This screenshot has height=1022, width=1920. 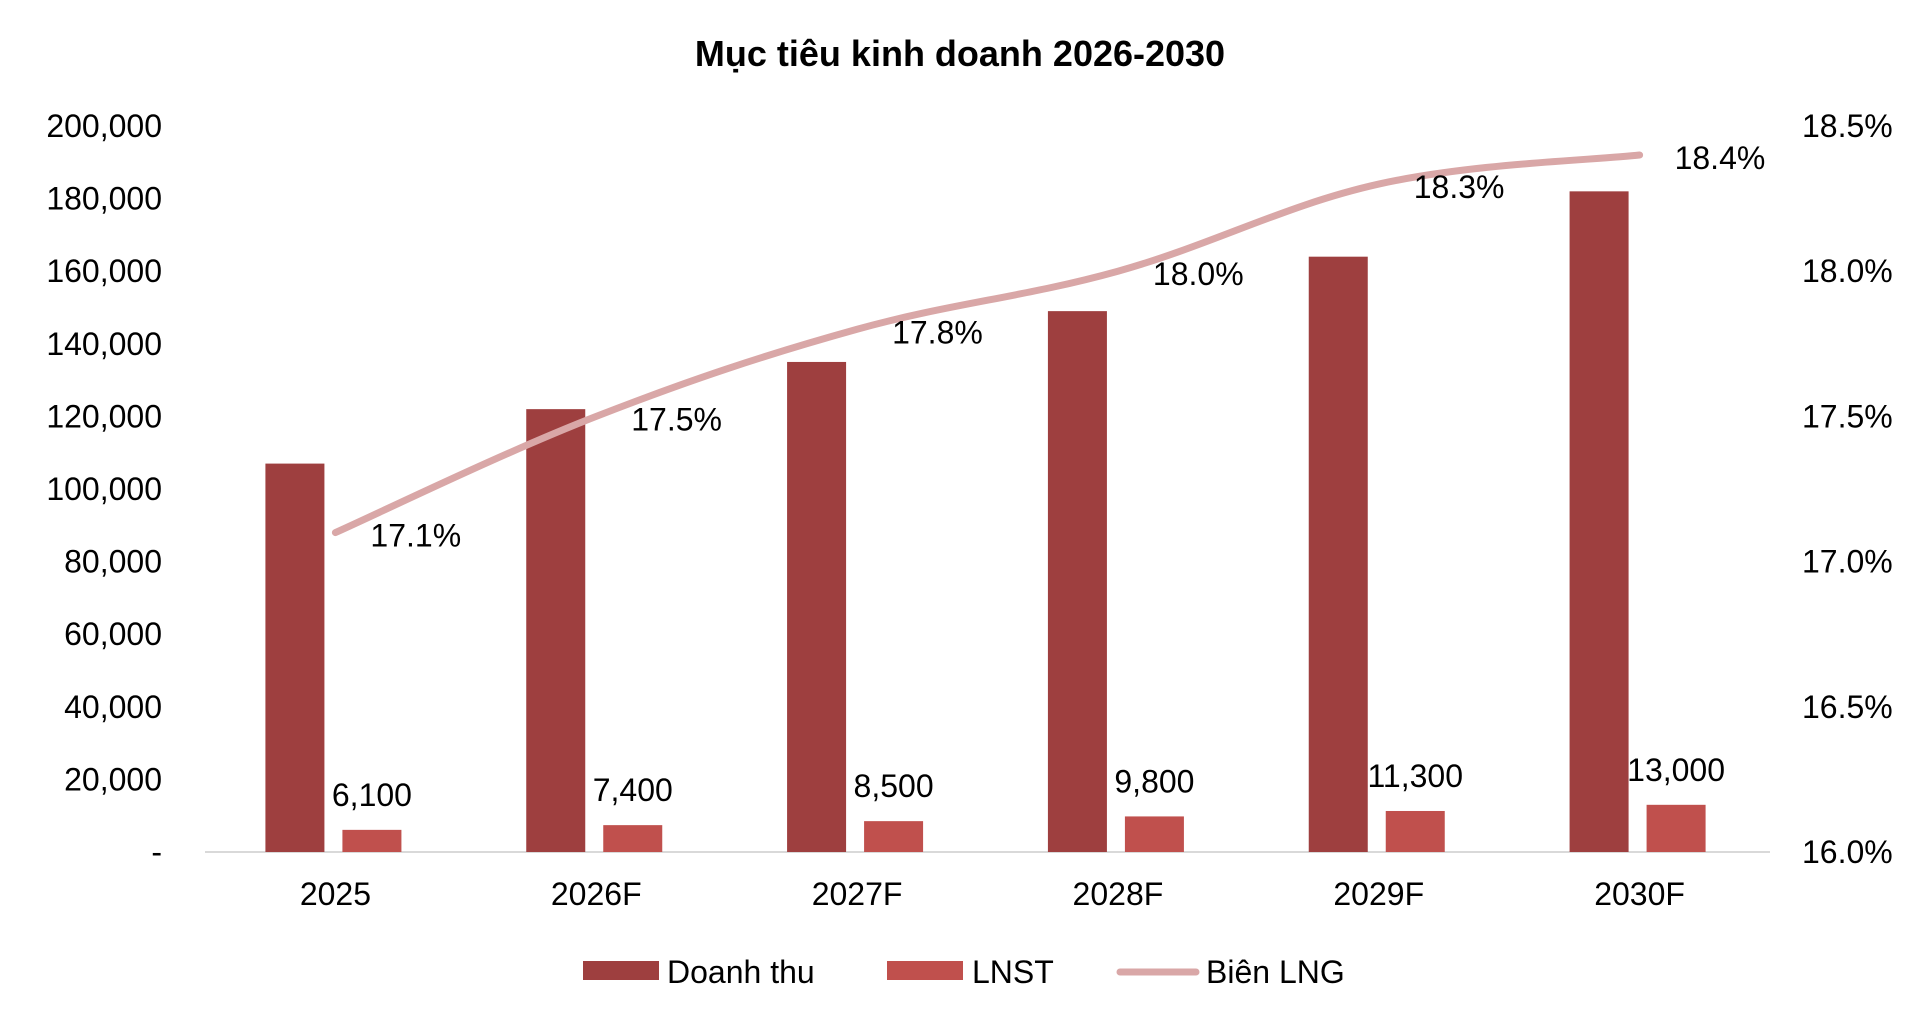 What do you see at coordinates (104, 126) in the screenshot?
I see `left-axis-tick-label: 200,000` at bounding box center [104, 126].